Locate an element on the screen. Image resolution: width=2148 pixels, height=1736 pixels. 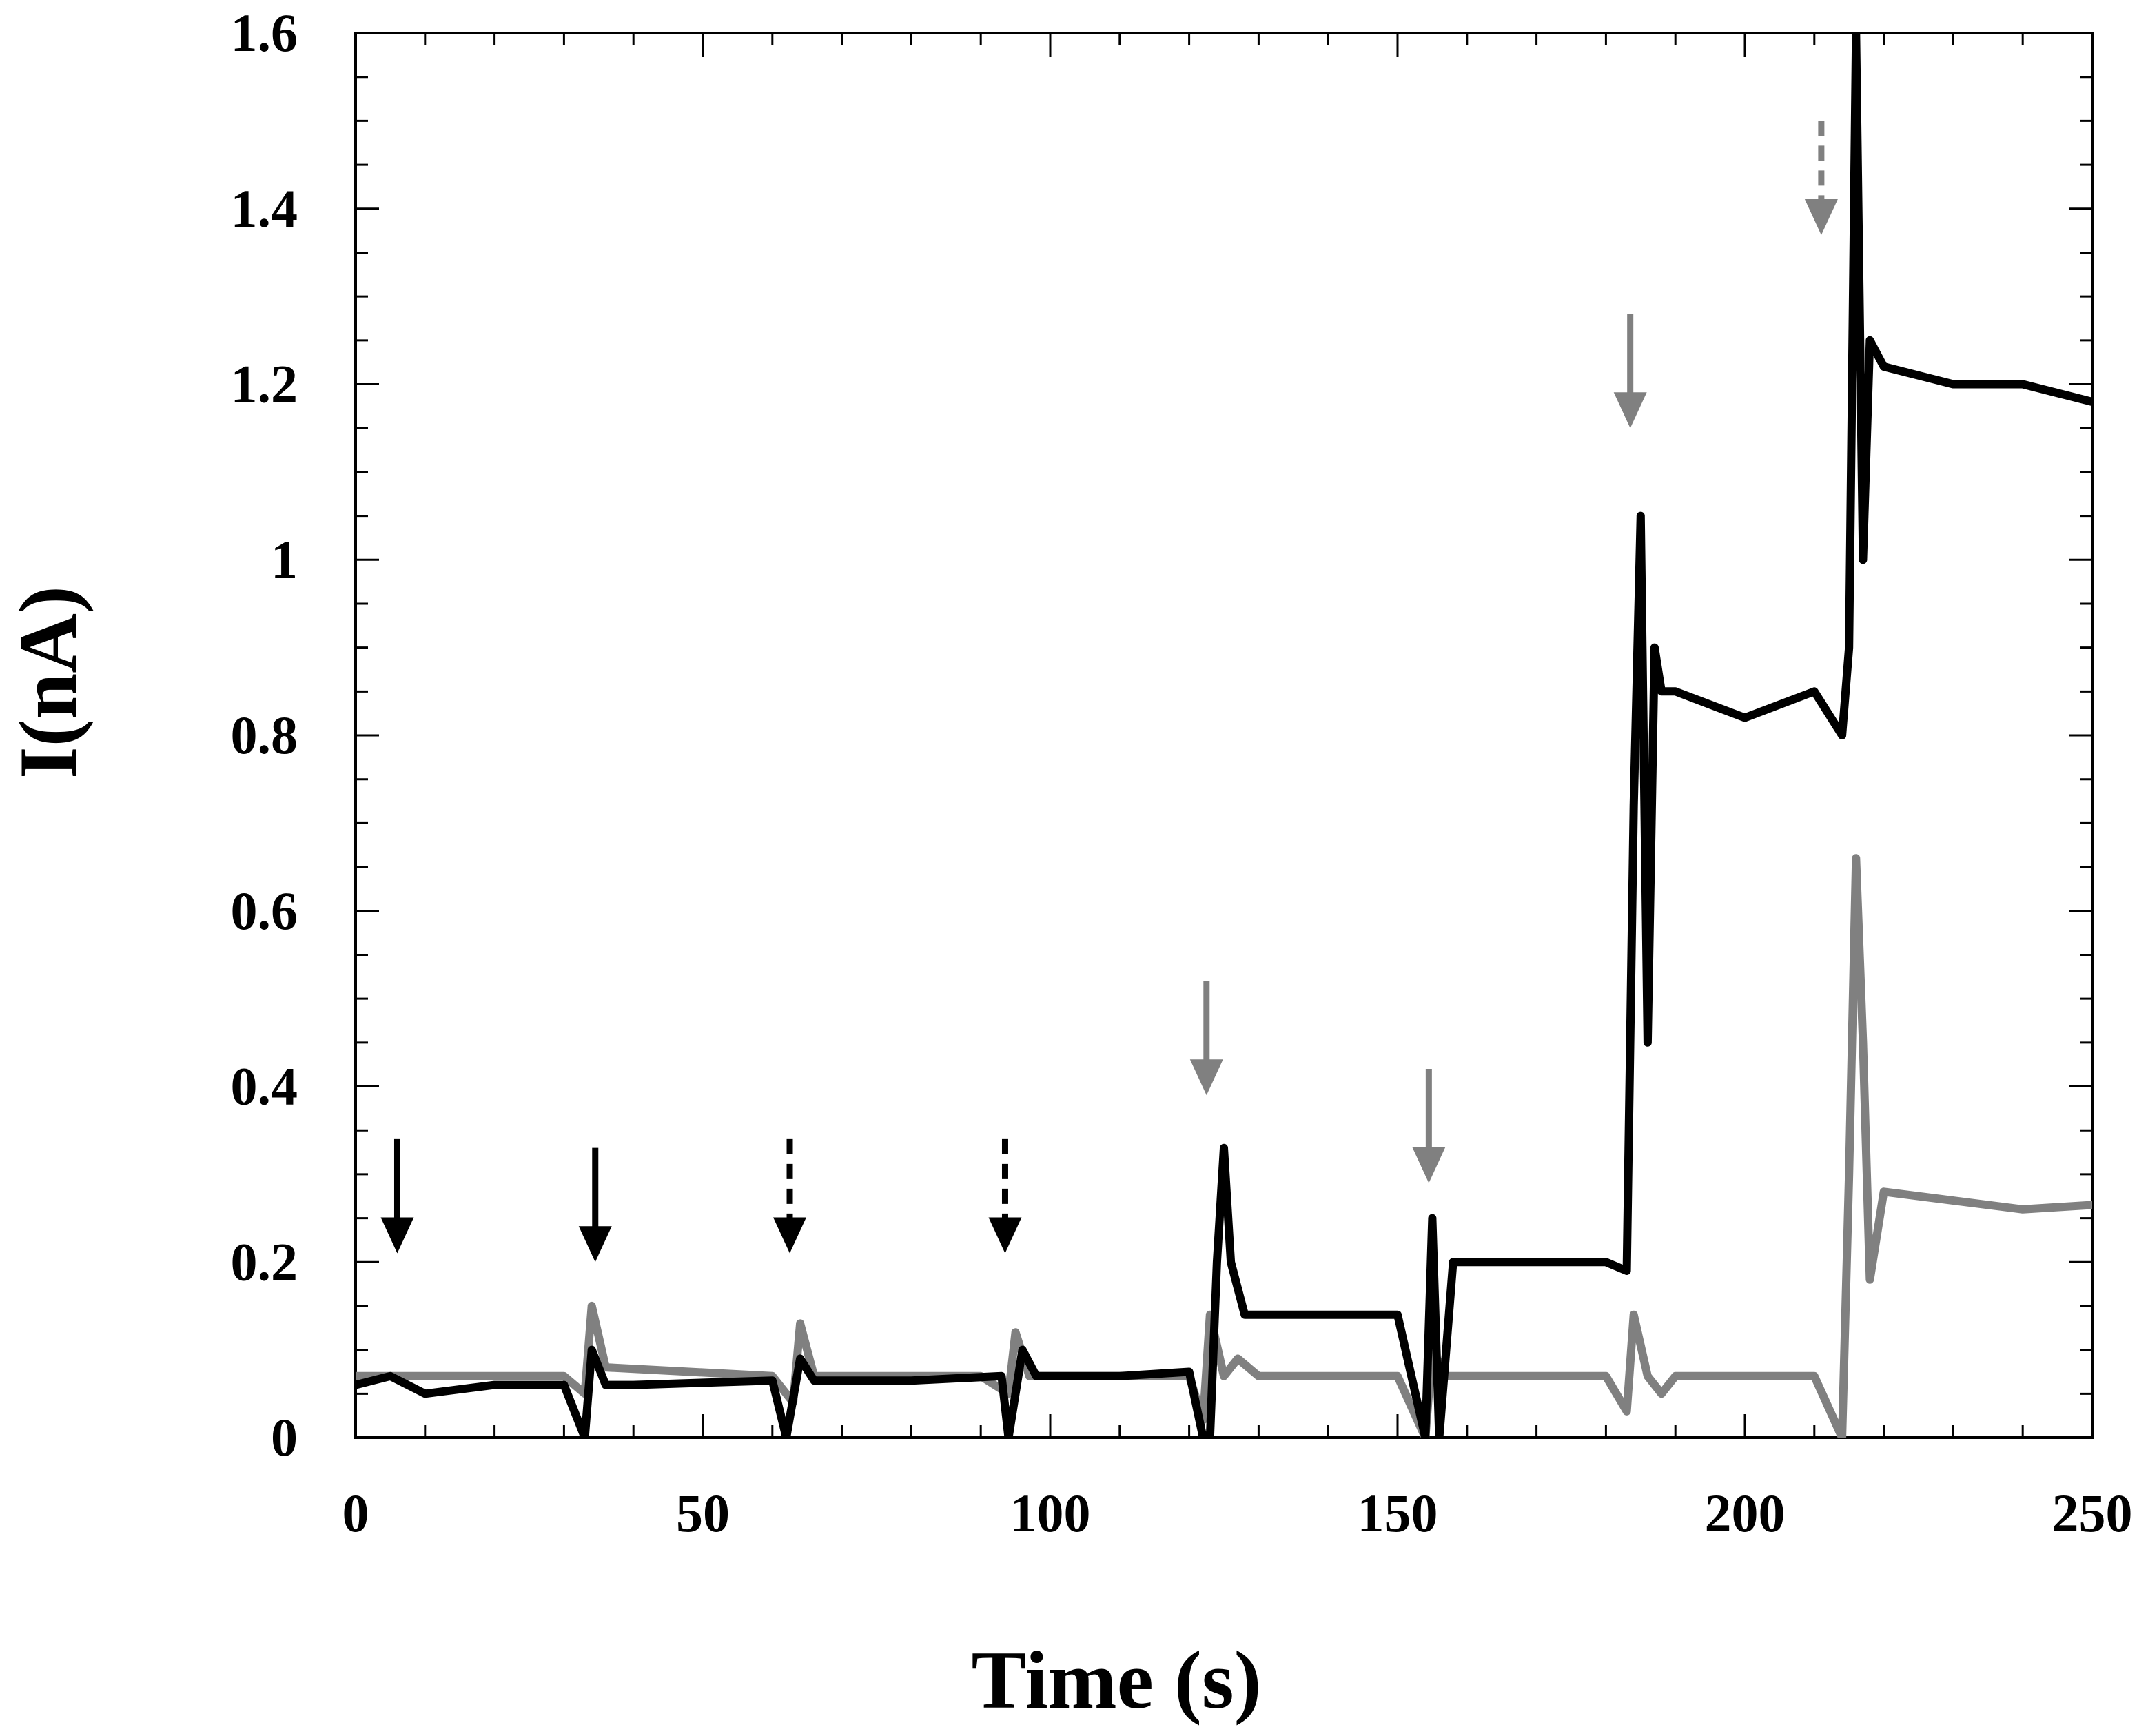
x-tick-label: 50 is located at coordinates (703, 1513).